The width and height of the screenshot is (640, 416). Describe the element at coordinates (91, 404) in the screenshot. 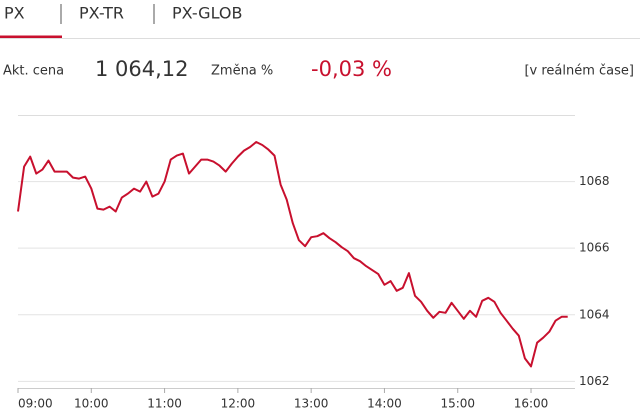

I see `x-tick-label: 10:00` at that location.